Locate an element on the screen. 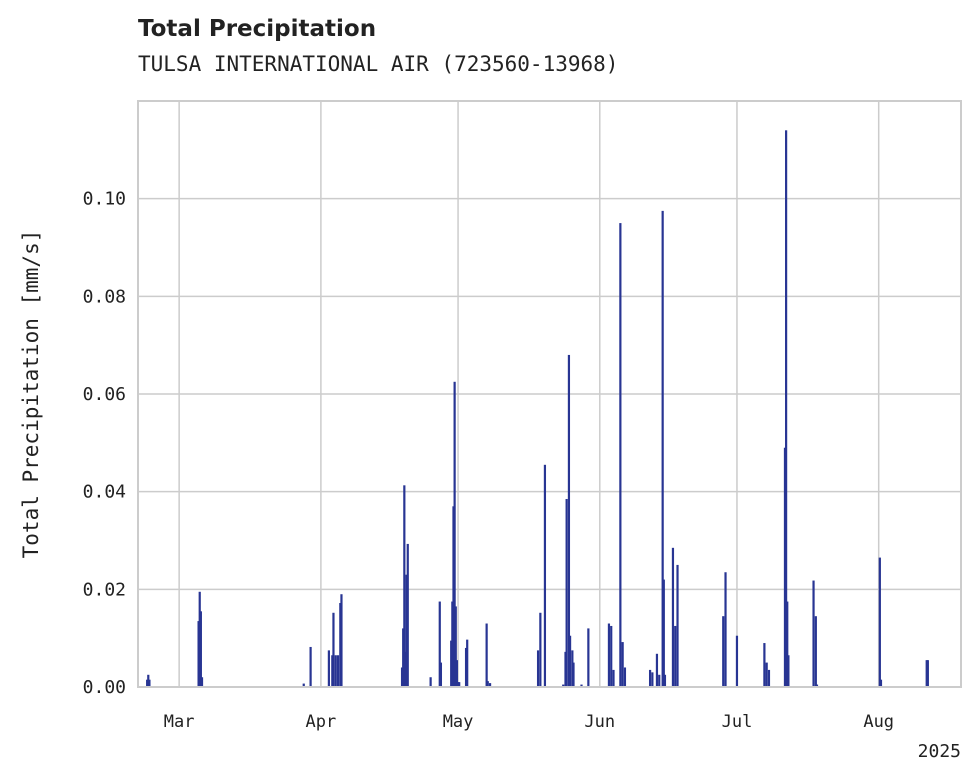  chart-subtitle: TULSA INTERNATIONAL AIR (723560-13968) is located at coordinates (378, 64).